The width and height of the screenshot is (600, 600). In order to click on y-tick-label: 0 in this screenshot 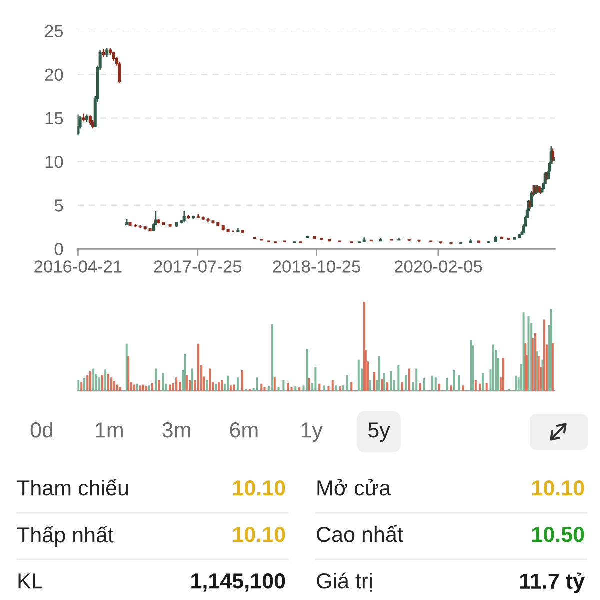, I will do `click(59, 249)`.